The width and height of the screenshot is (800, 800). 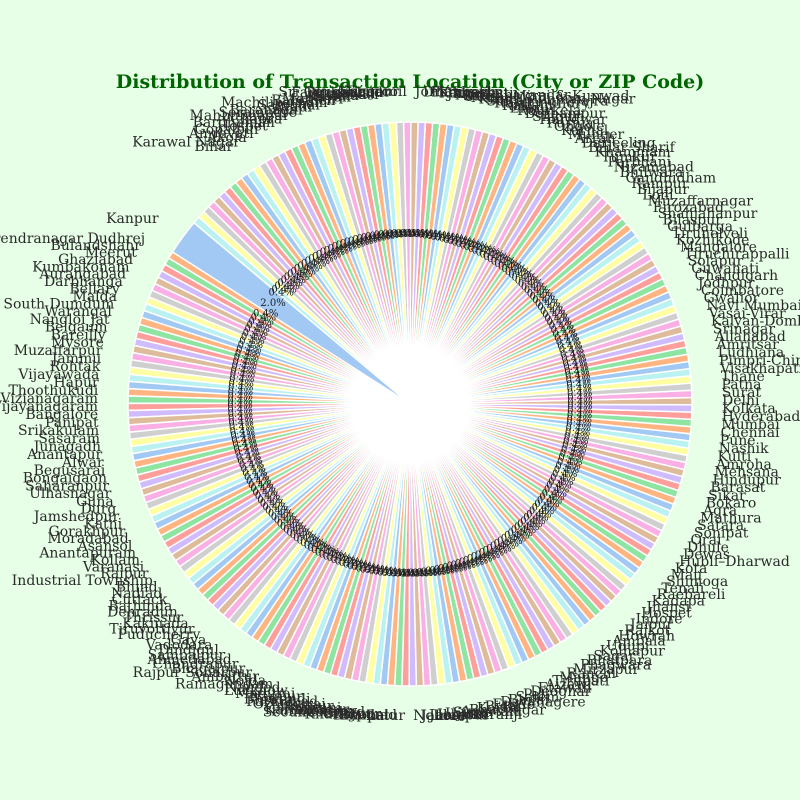 I want to click on slice-category-label: Tirupur, so click(x=372, y=92).